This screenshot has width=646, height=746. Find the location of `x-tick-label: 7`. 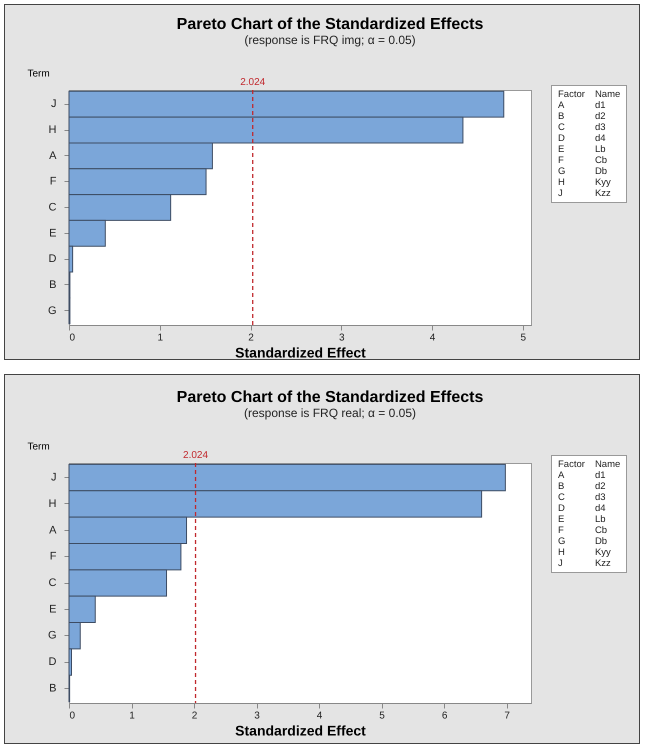

x-tick-label: 7 is located at coordinates (507, 716).